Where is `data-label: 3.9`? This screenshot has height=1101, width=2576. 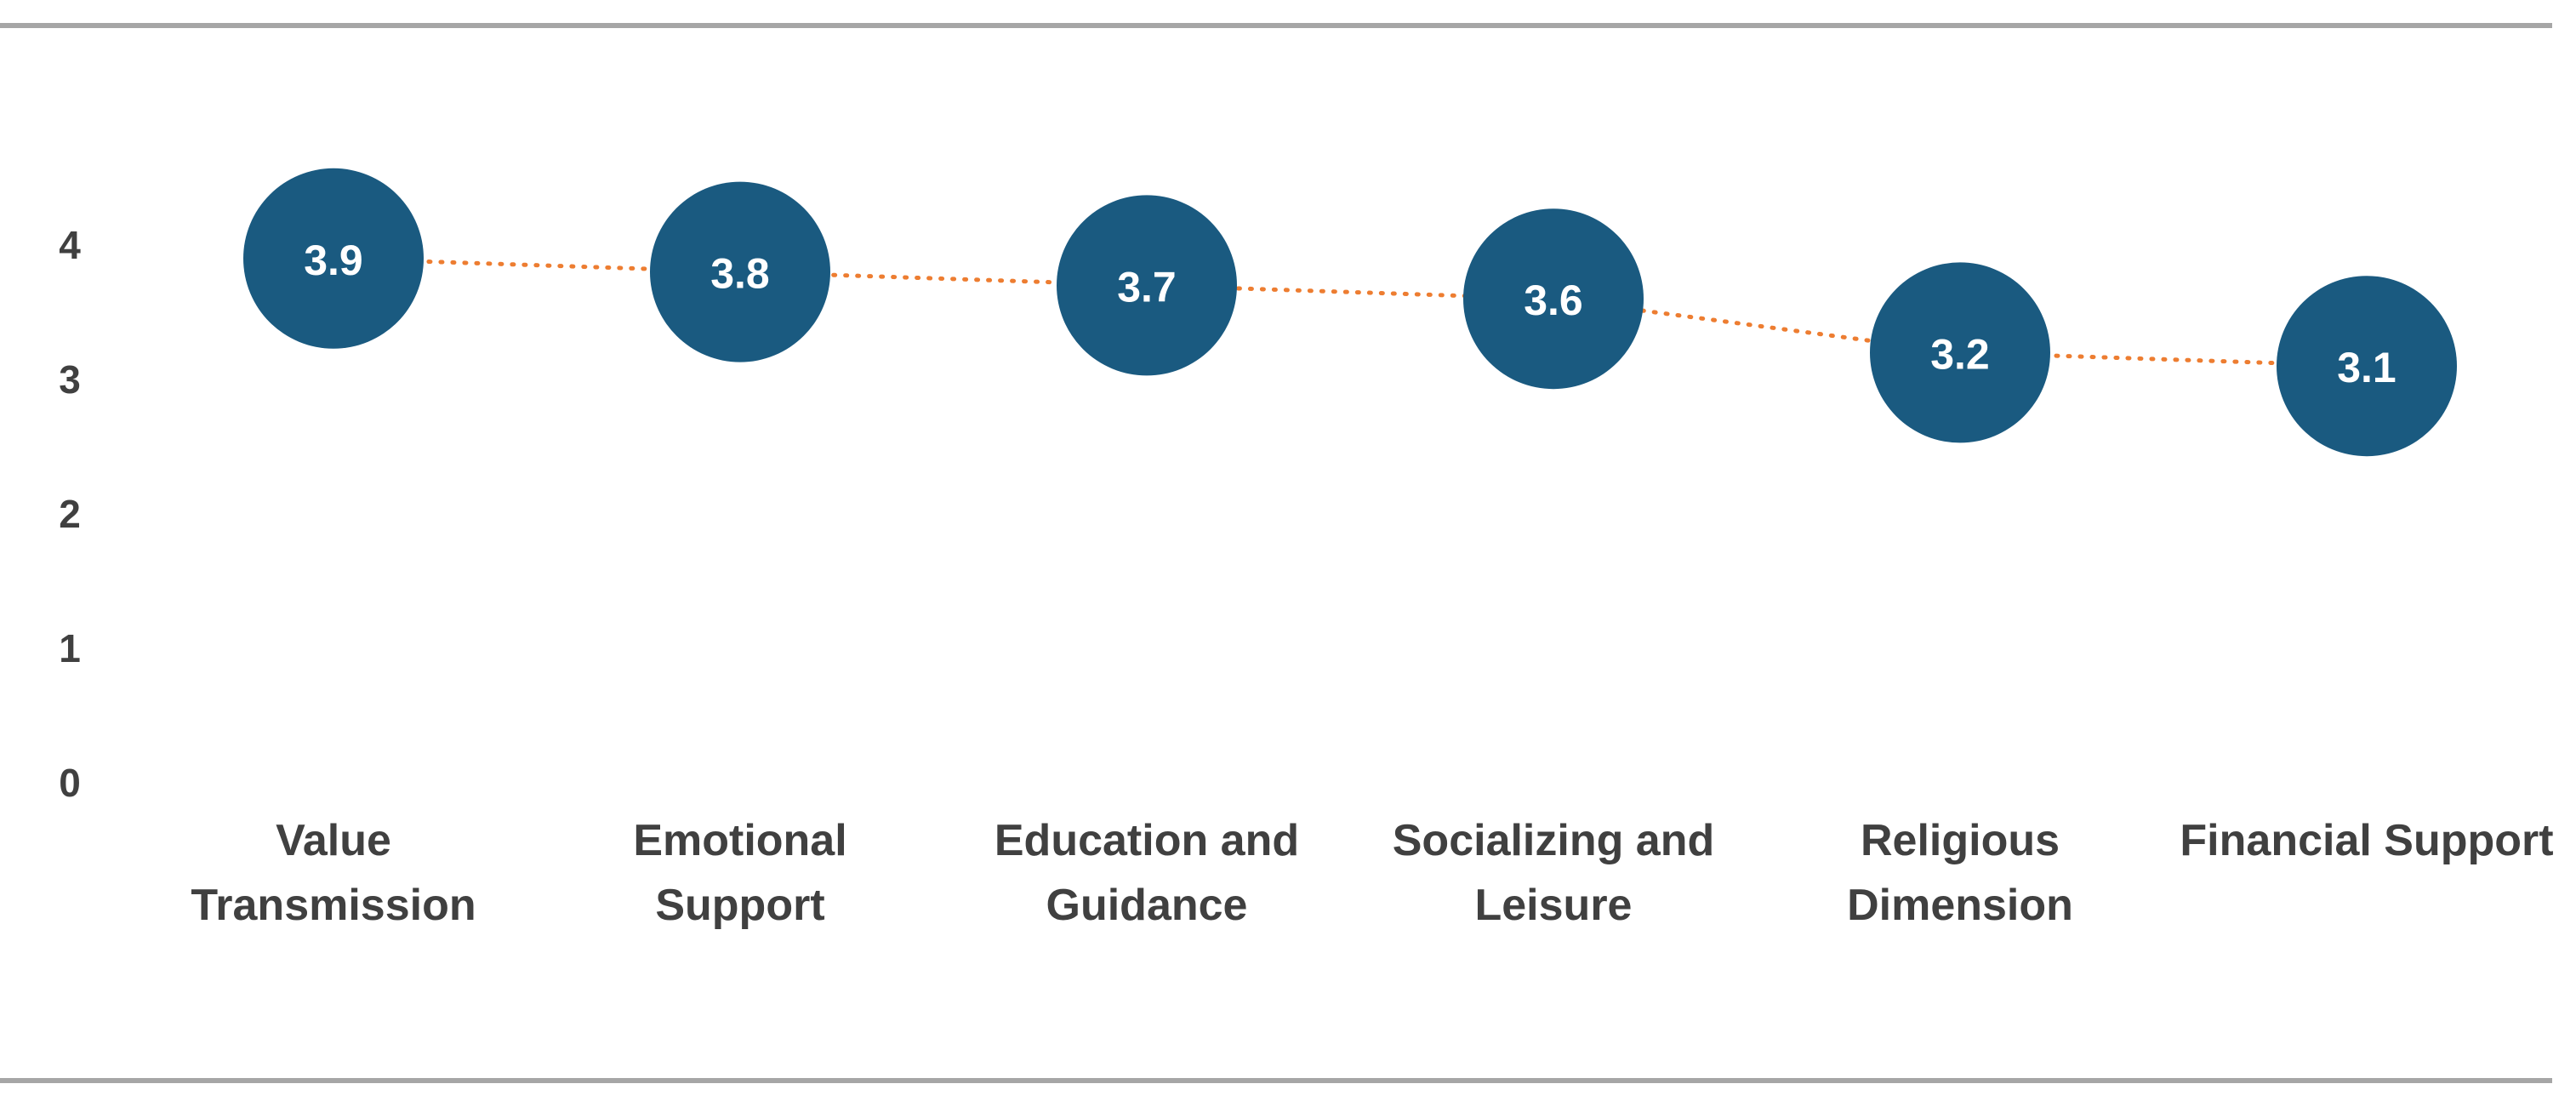 data-label: 3.9 is located at coordinates (333, 260).